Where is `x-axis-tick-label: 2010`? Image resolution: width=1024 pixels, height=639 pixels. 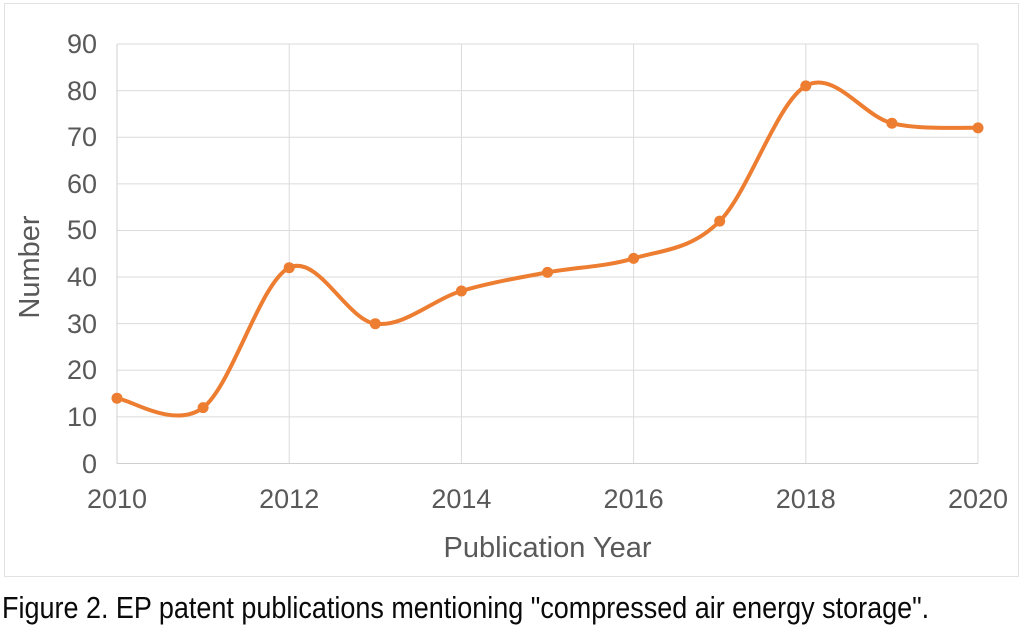 x-axis-tick-label: 2010 is located at coordinates (117, 499).